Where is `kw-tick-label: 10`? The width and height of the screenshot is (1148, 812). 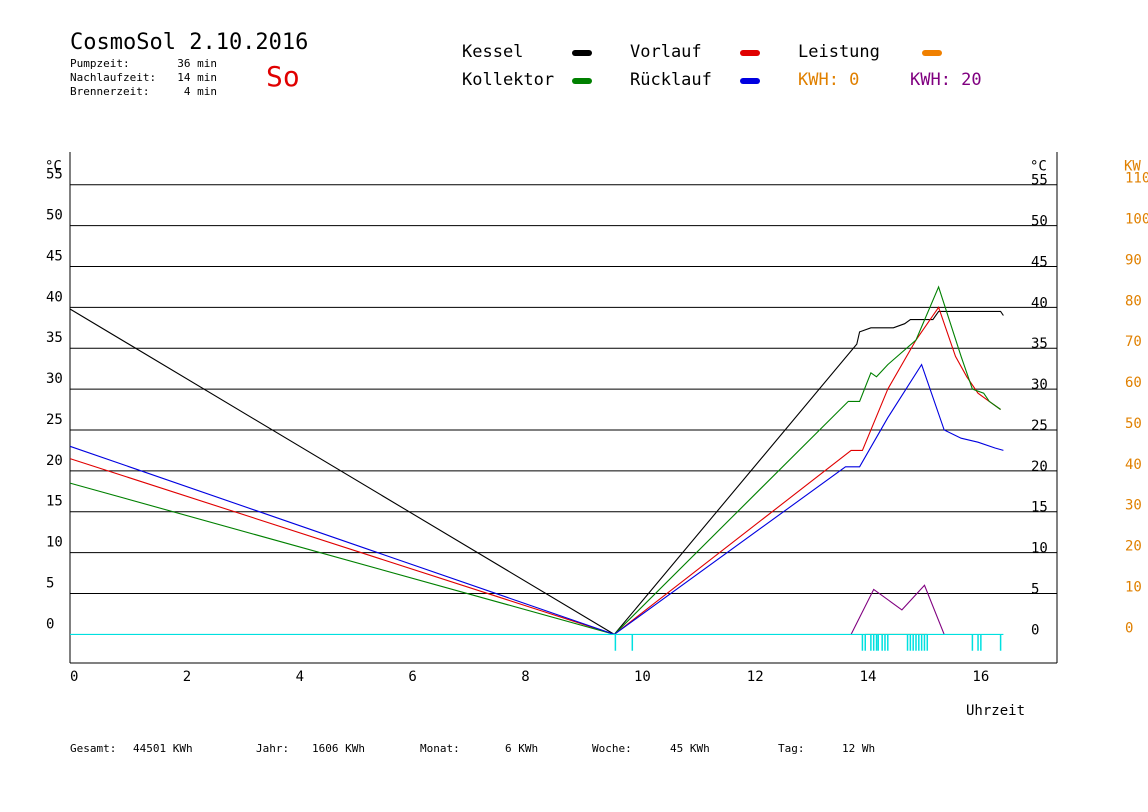
kw-tick-label: 10 is located at coordinates (1133, 588).